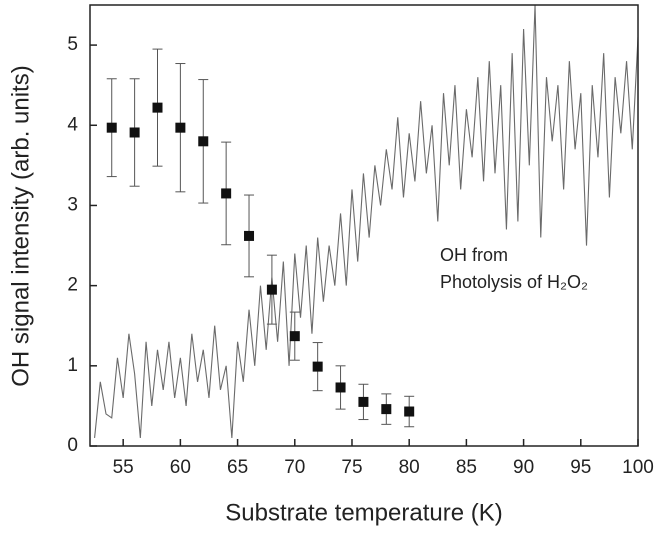 Image resolution: width=660 pixels, height=533 pixels. What do you see at coordinates (363, 512) in the screenshot?
I see `x-axis-label: Substrate temperature (K)` at bounding box center [363, 512].